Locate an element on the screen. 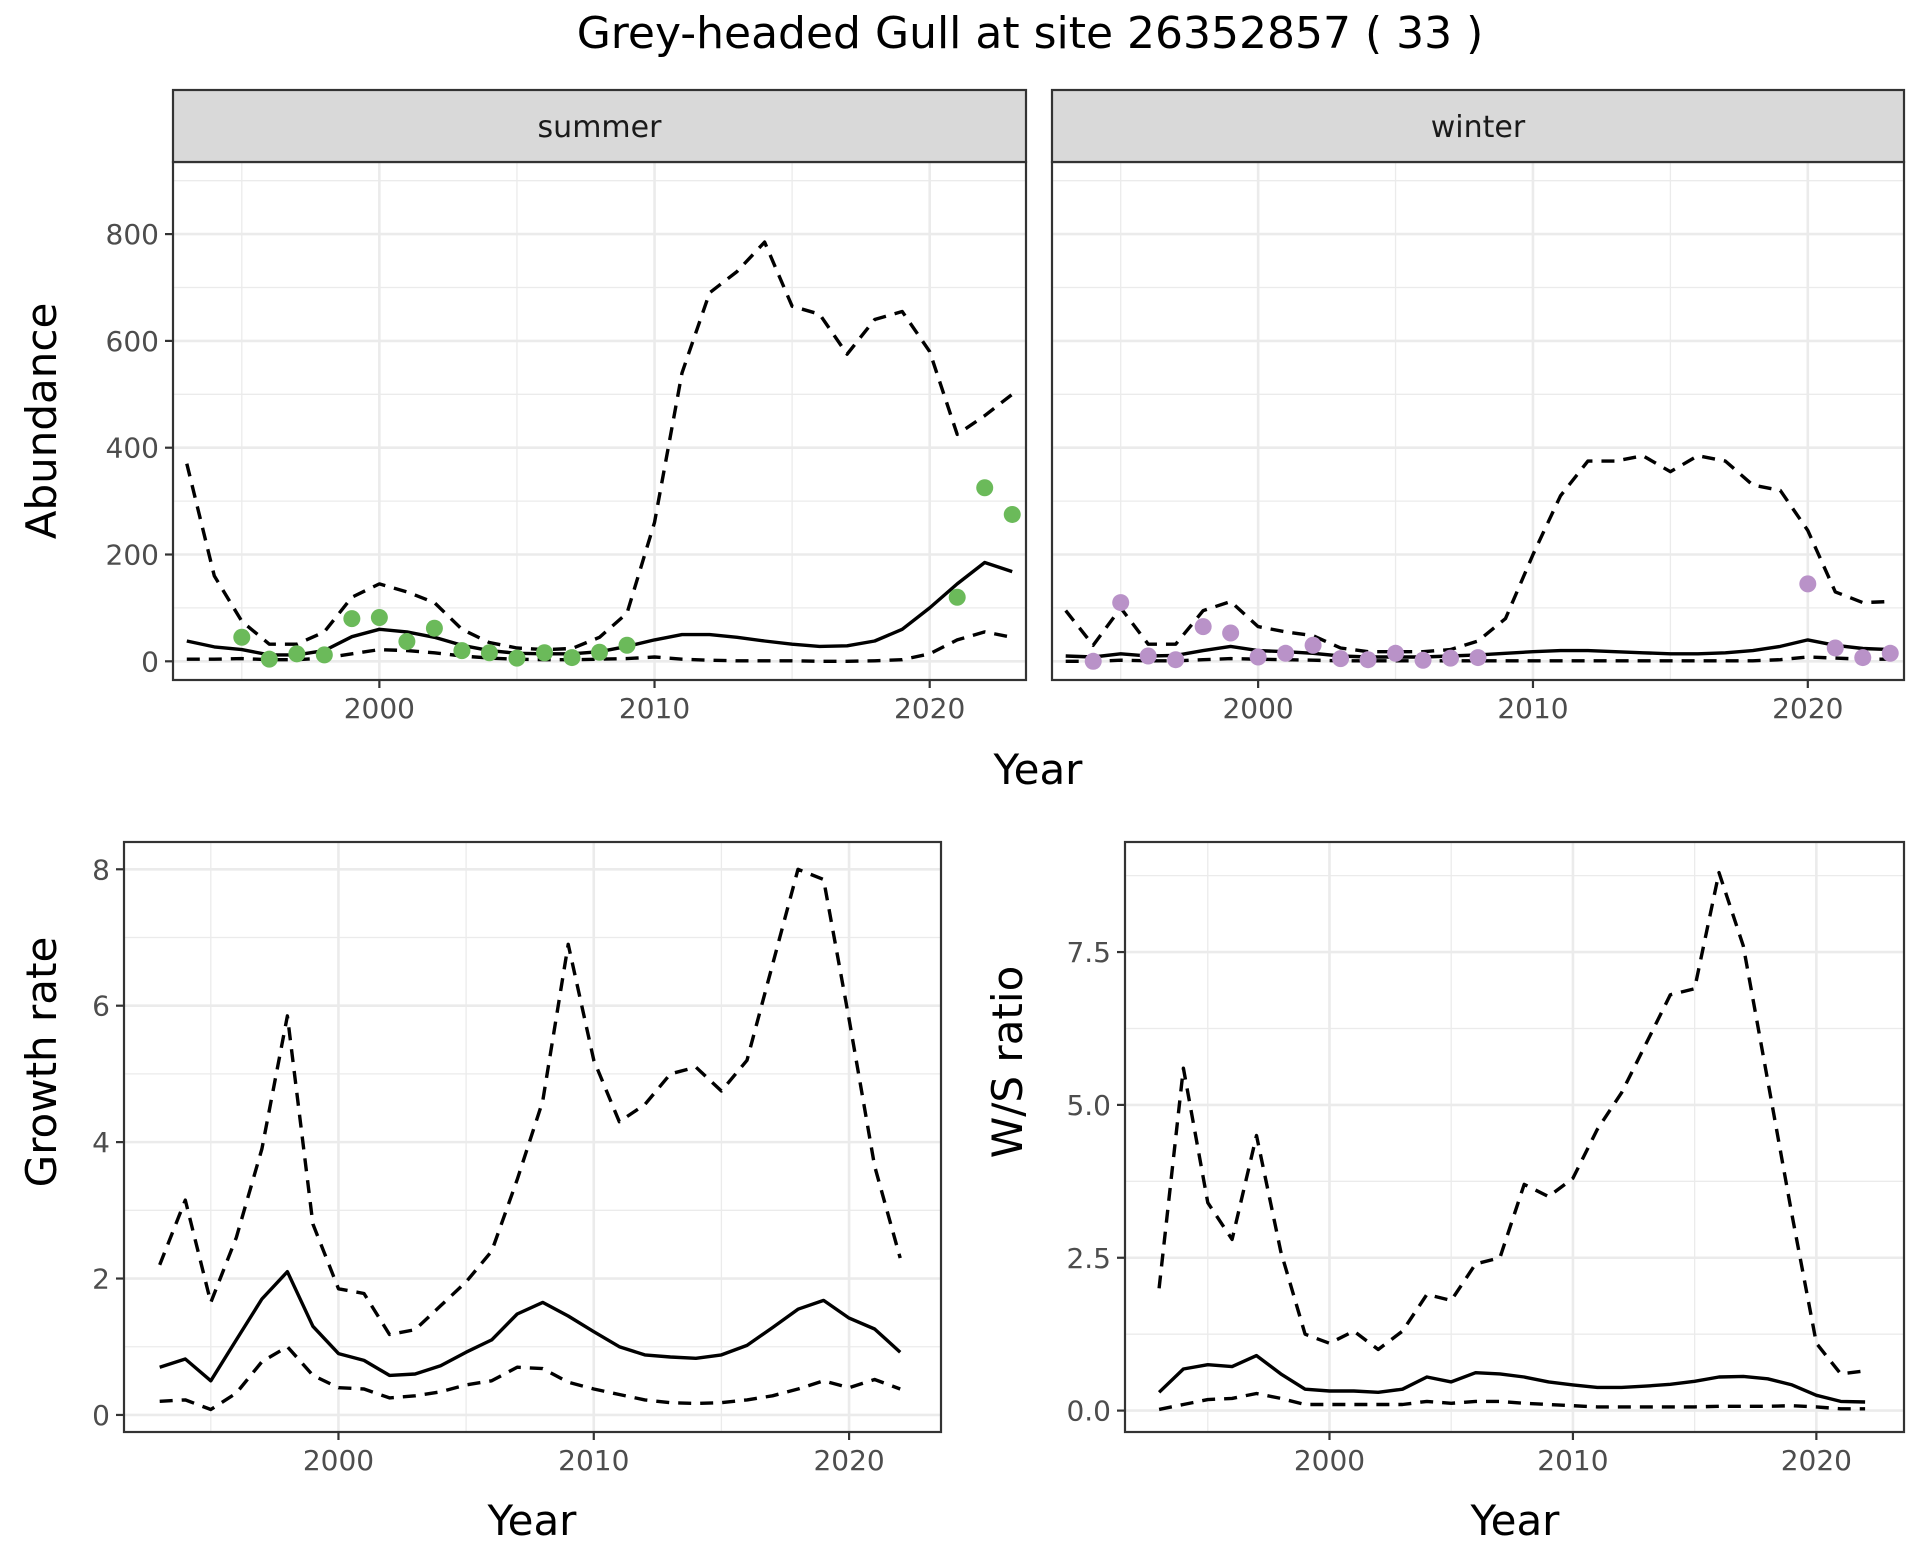  facet-label-winter: winter is located at coordinates (1478, 127).